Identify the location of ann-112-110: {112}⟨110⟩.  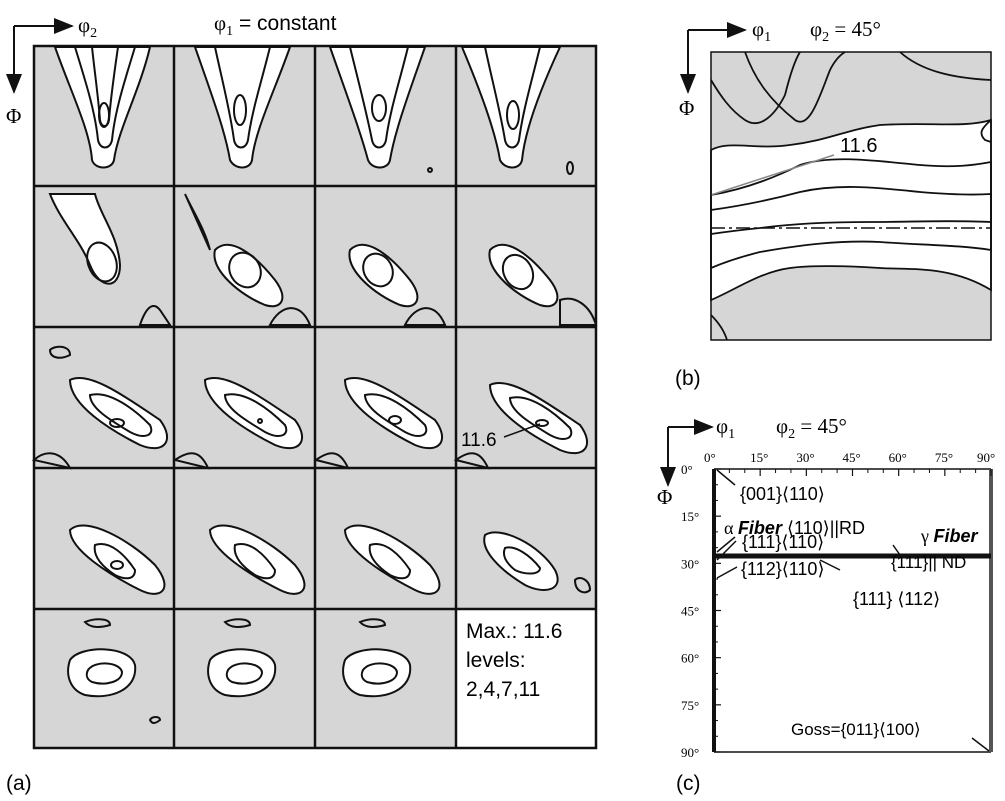
(782, 569).